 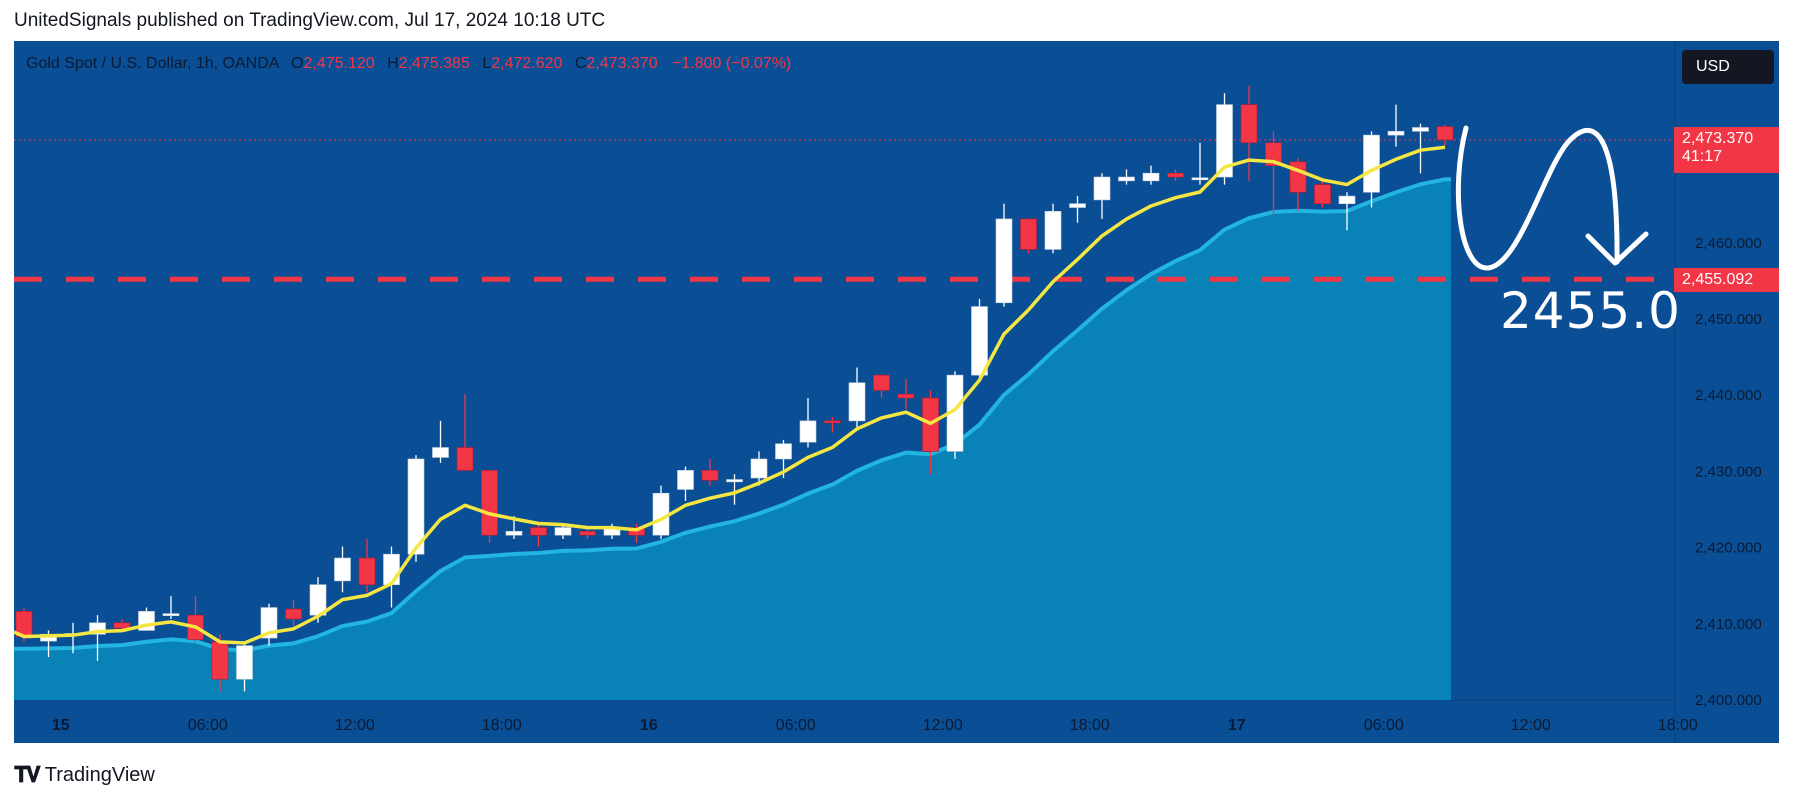 What do you see at coordinates (99, 774) in the screenshot?
I see `brand-name: TradingView` at bounding box center [99, 774].